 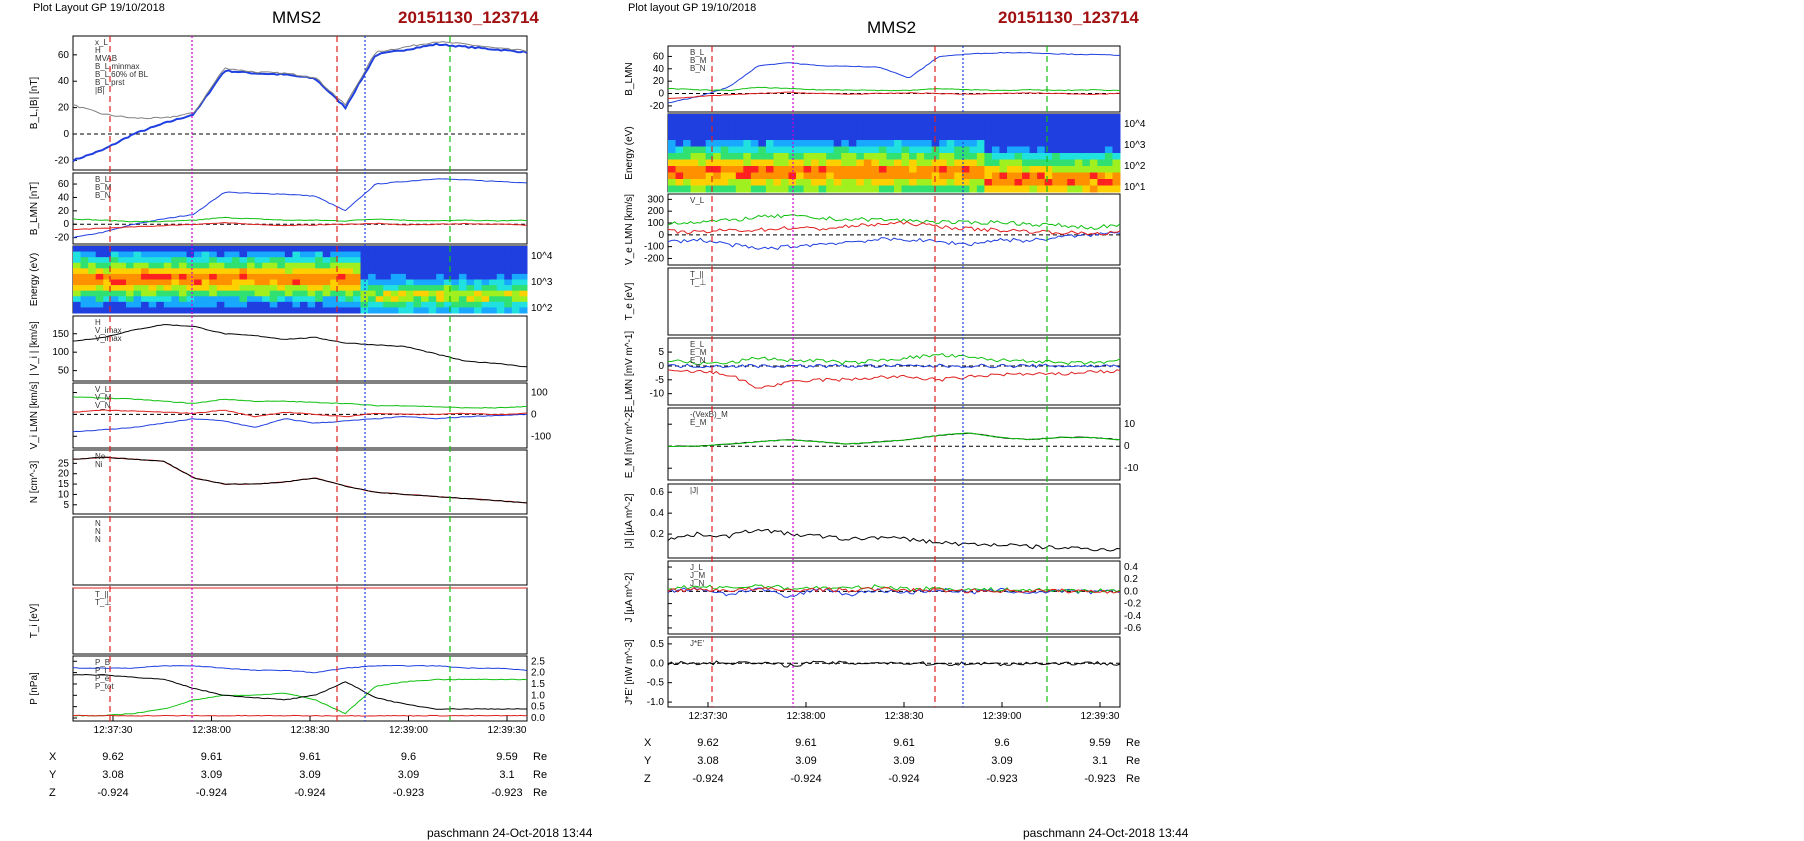 What do you see at coordinates (64, 484) in the screenshot?
I see `left-y-tick-label: 15` at bounding box center [64, 484].